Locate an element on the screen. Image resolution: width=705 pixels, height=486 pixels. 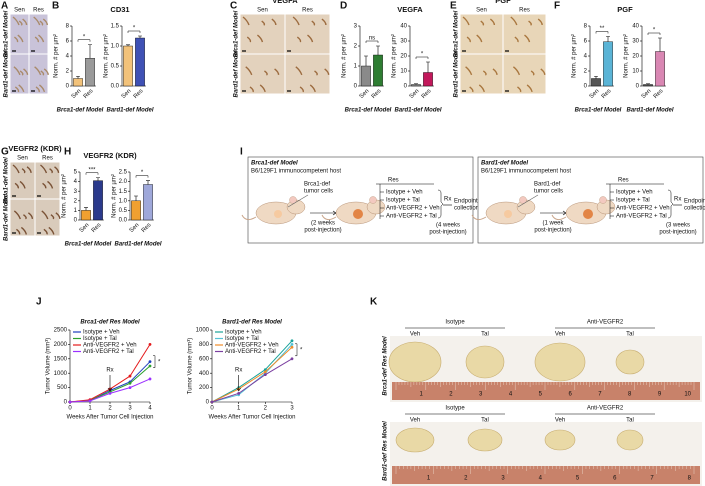
panel-letter: D is located at coordinates (343, 6).